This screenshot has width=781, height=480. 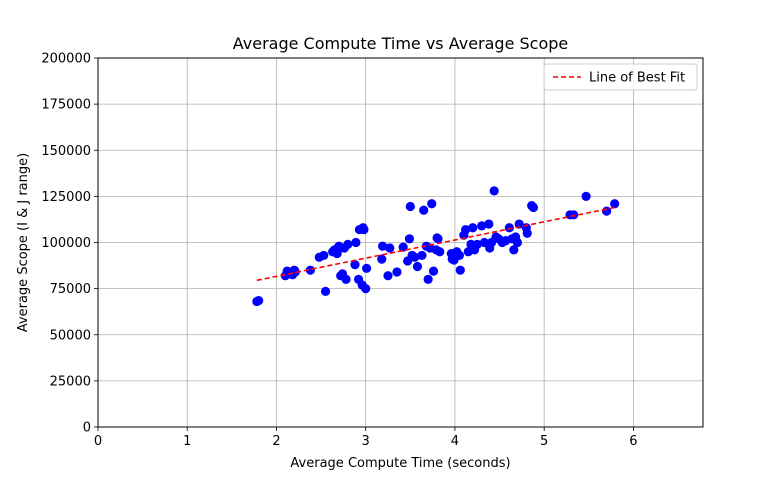 I want to click on x-tick-label: 1, so click(x=187, y=441).